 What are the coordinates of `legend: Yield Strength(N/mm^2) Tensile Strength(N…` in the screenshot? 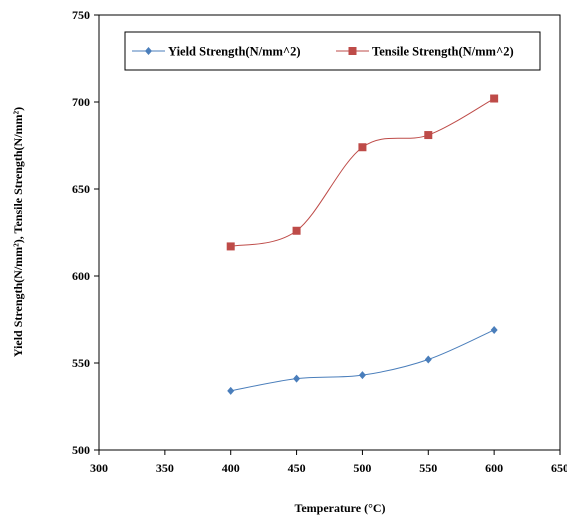 It's located at (332, 51).